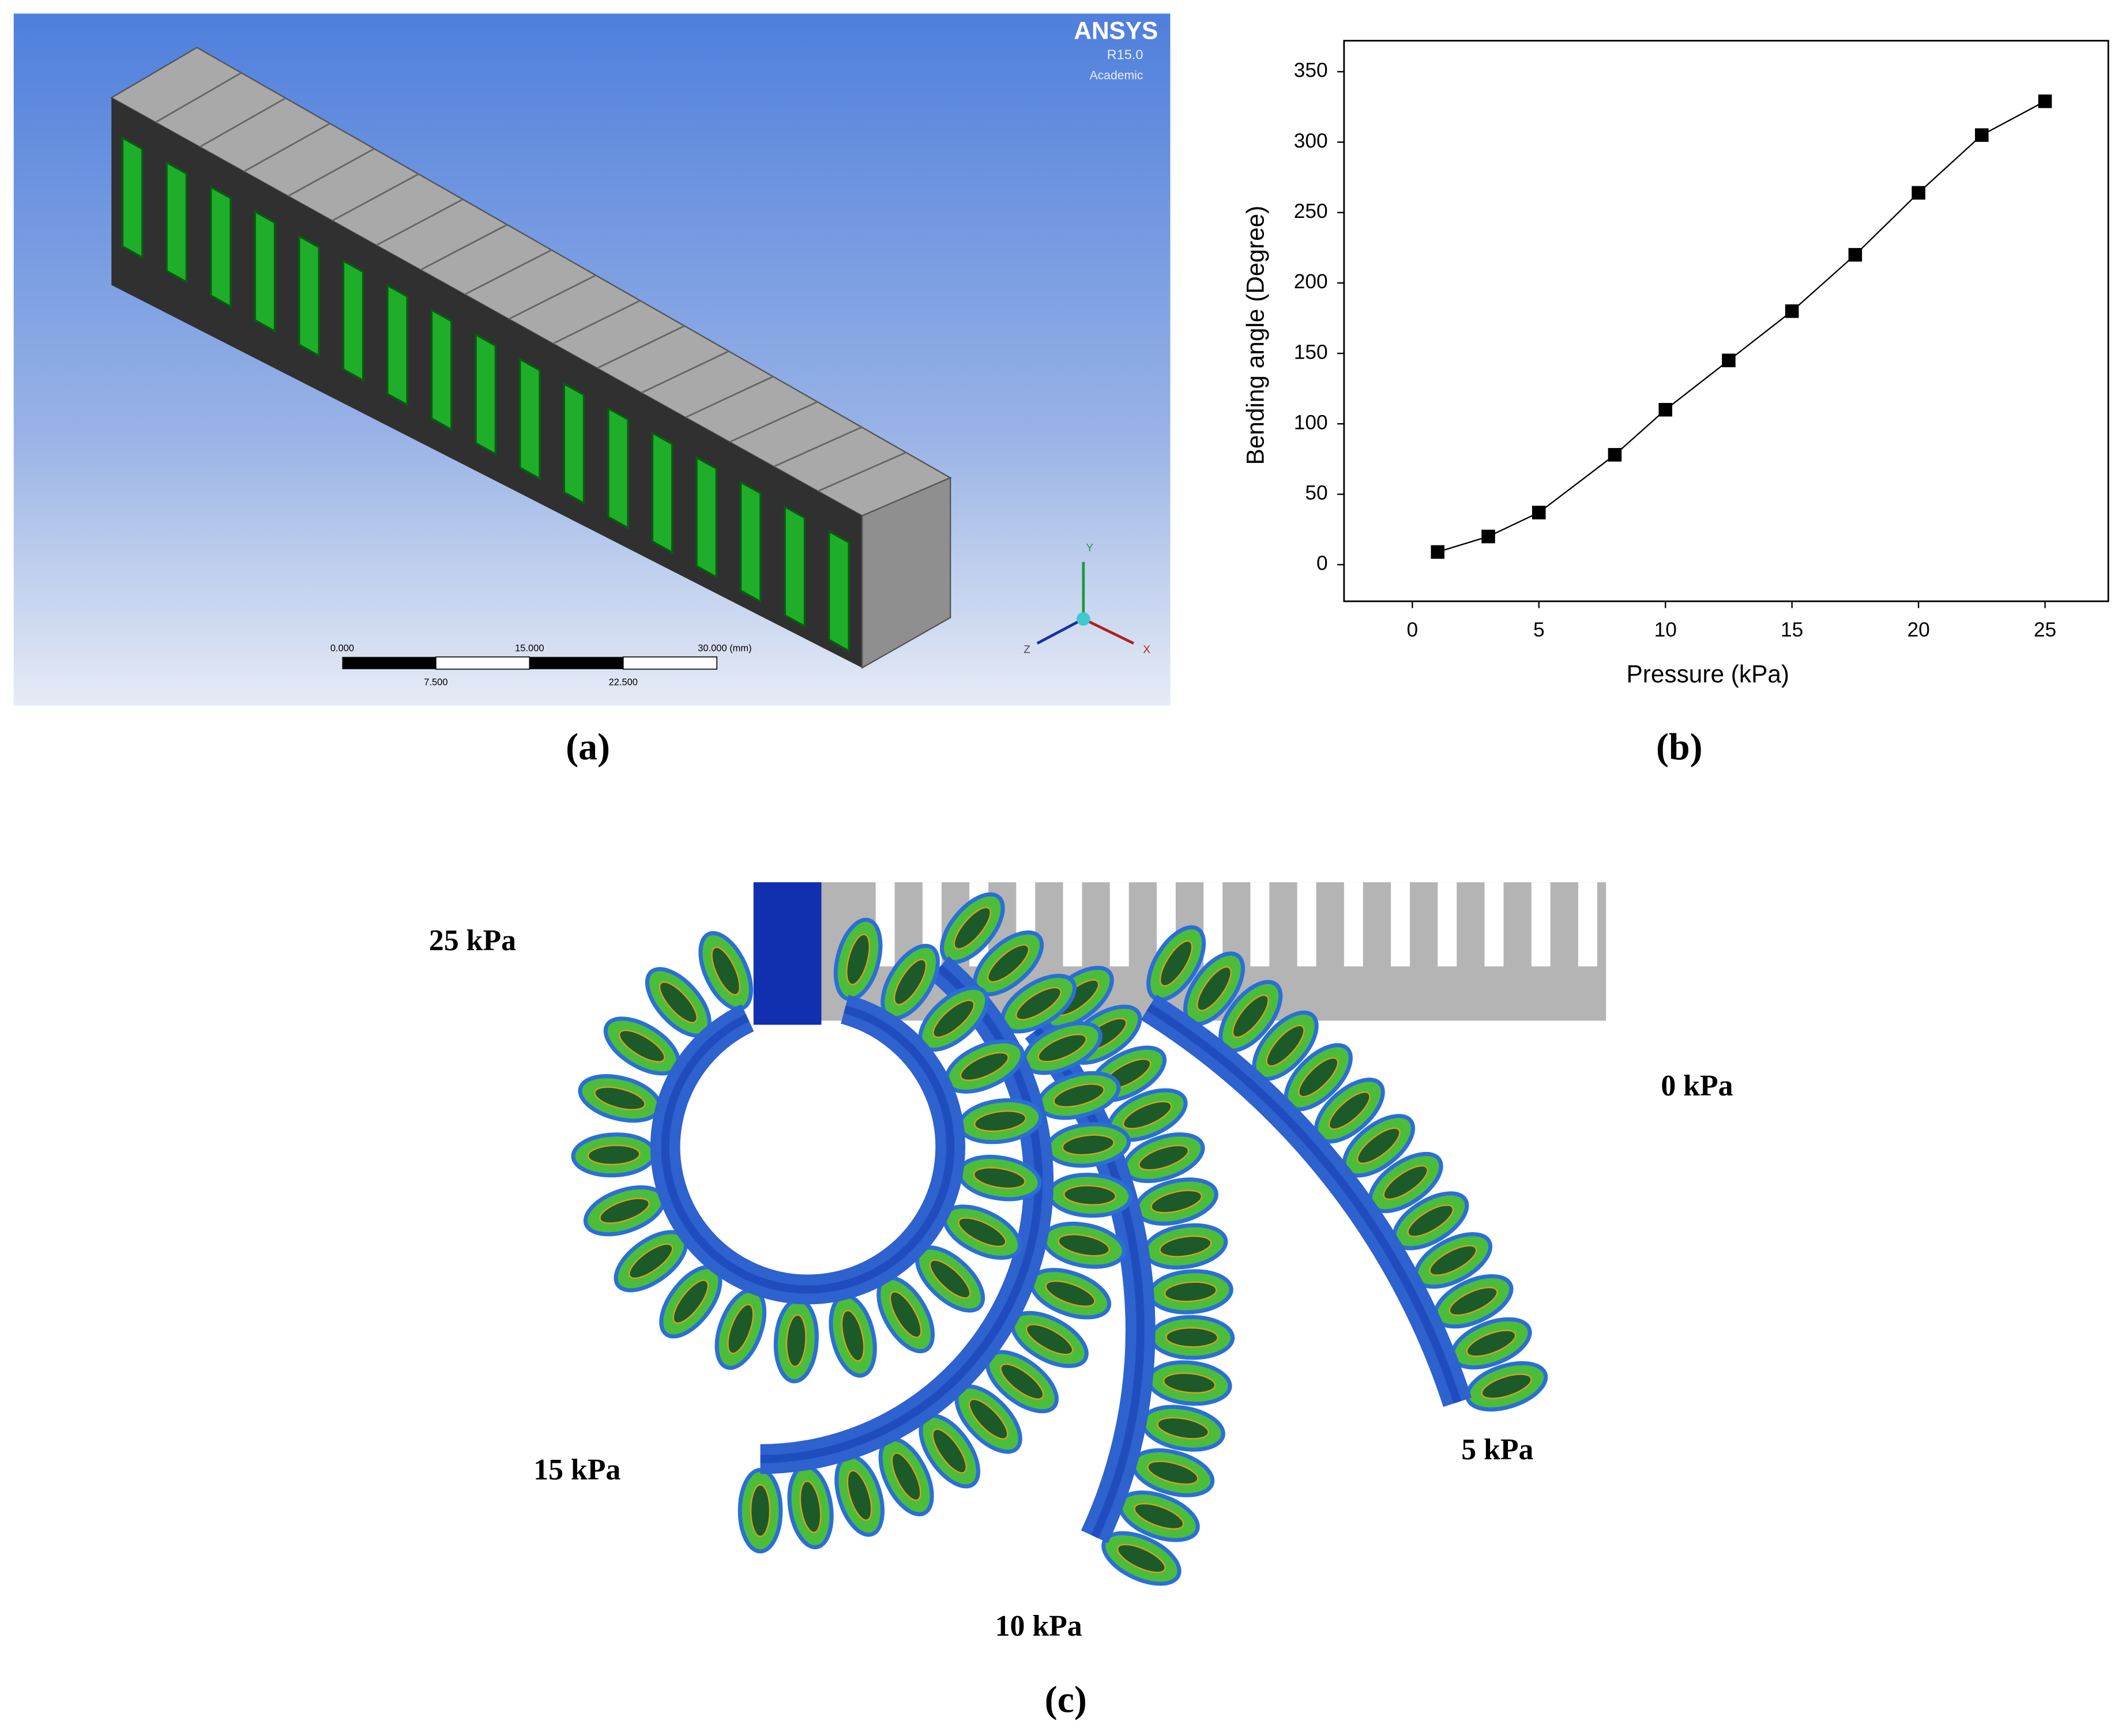 The height and width of the screenshot is (1736, 2122). Describe the element at coordinates (1708, 674) in the screenshot. I see `x-axis-label: Pressure (kPa)` at that location.